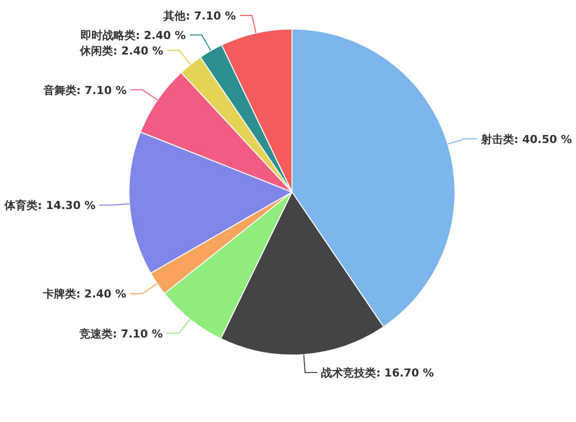  Describe the element at coordinates (120, 333) in the screenshot. I see `slice-label: 竞速类: 7.10 %` at that location.